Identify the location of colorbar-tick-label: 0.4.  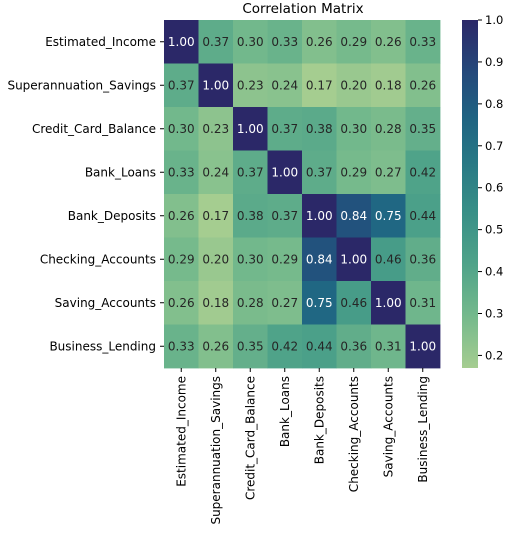
(494, 272).